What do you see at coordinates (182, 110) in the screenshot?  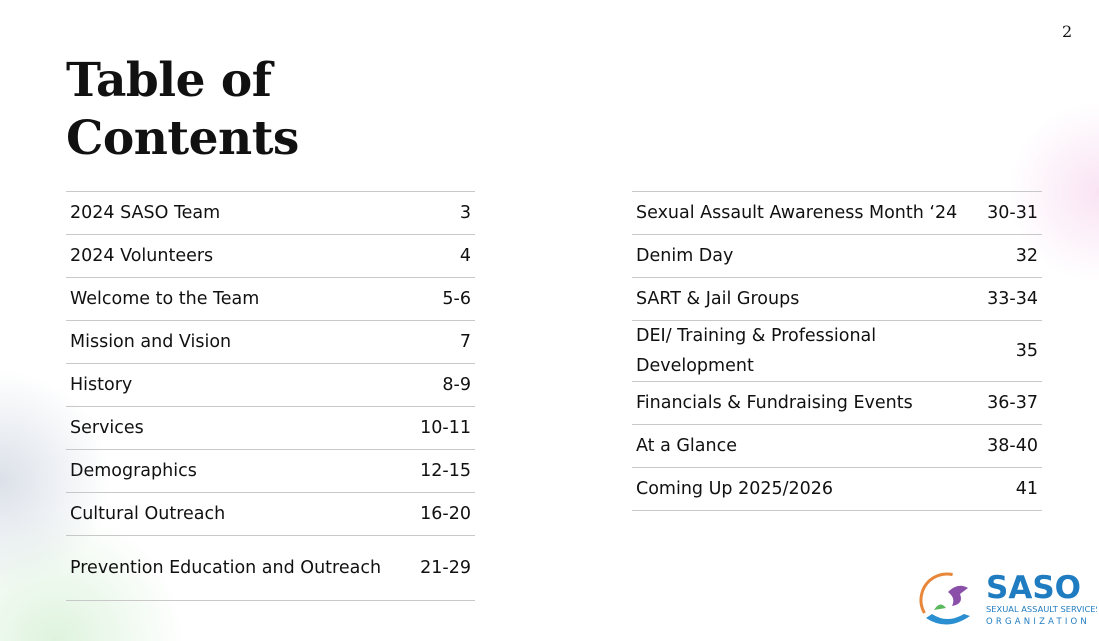 I see `title: Table of Contents` at bounding box center [182, 110].